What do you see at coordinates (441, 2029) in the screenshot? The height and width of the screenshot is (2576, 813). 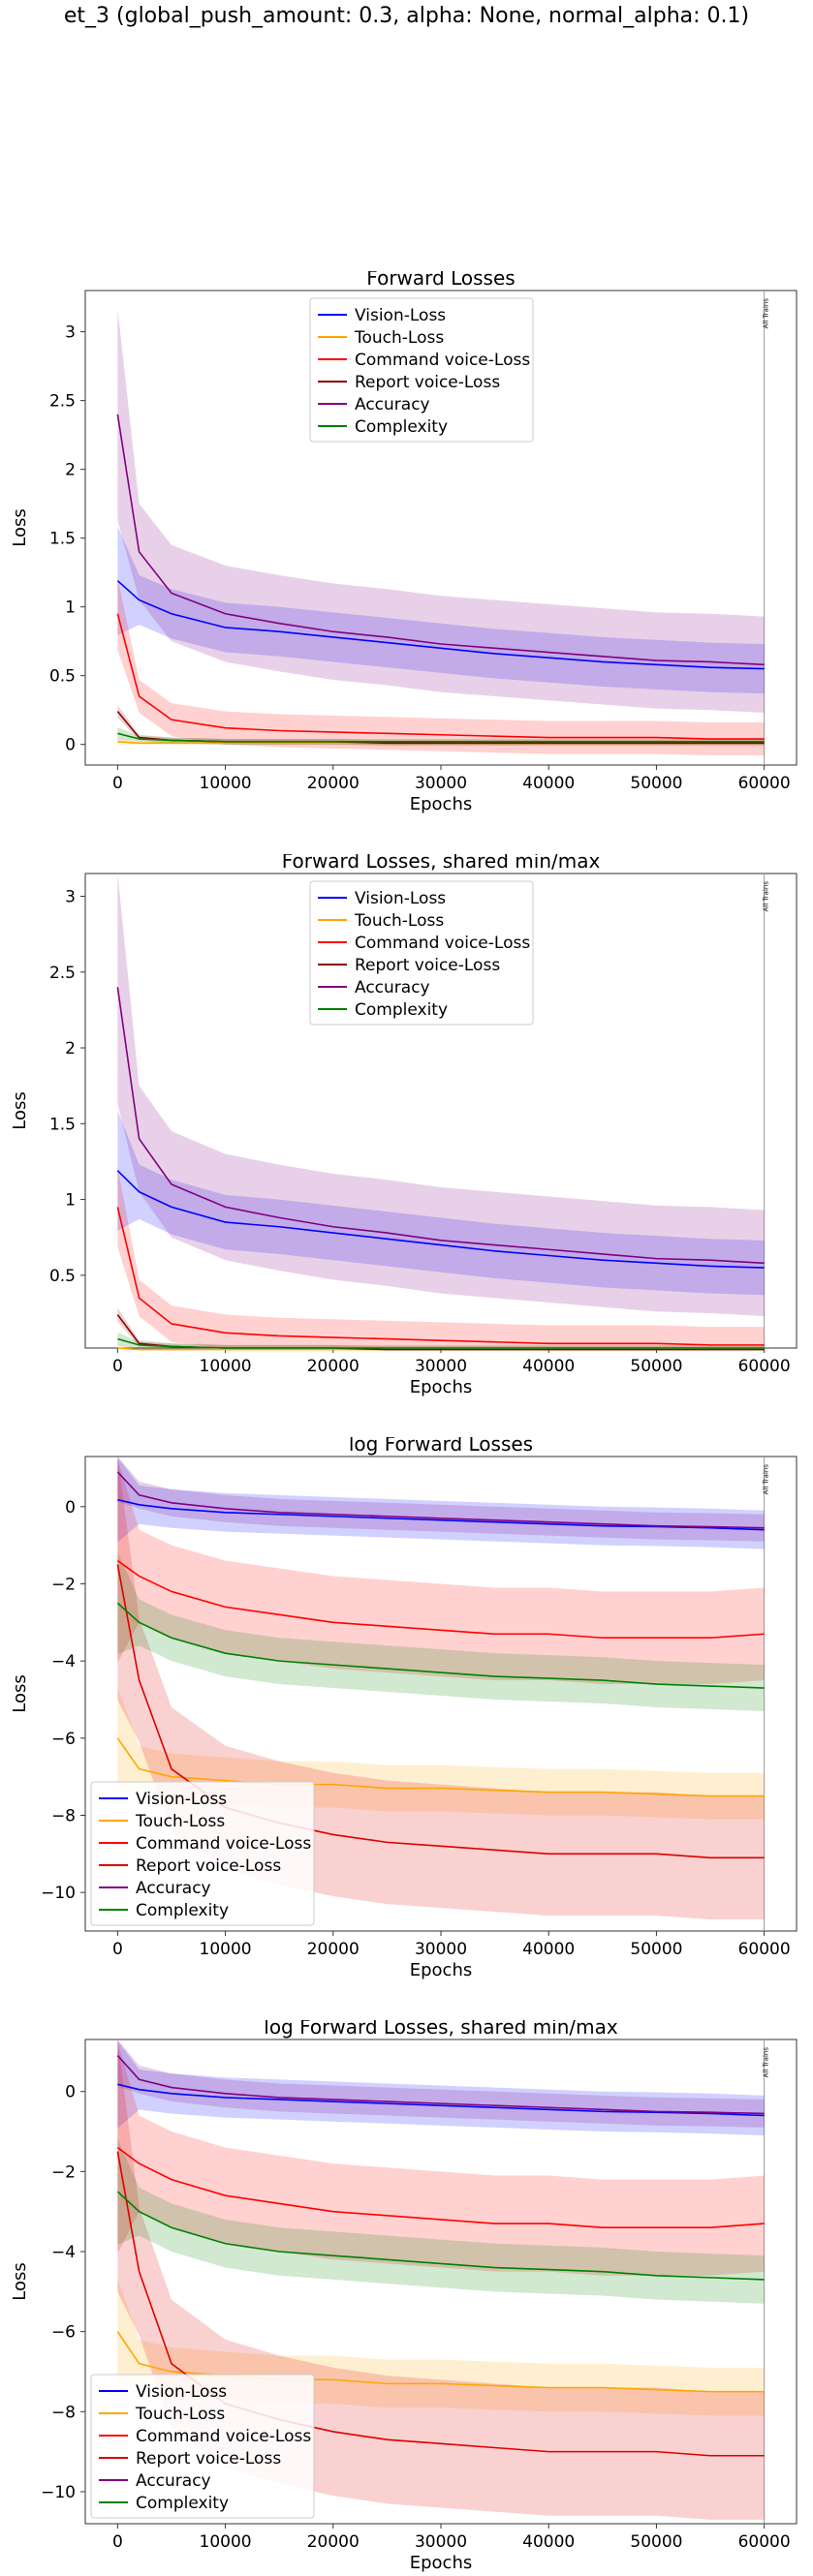 I see `chart-title: log Forward Losses, shared min/max` at bounding box center [441, 2029].